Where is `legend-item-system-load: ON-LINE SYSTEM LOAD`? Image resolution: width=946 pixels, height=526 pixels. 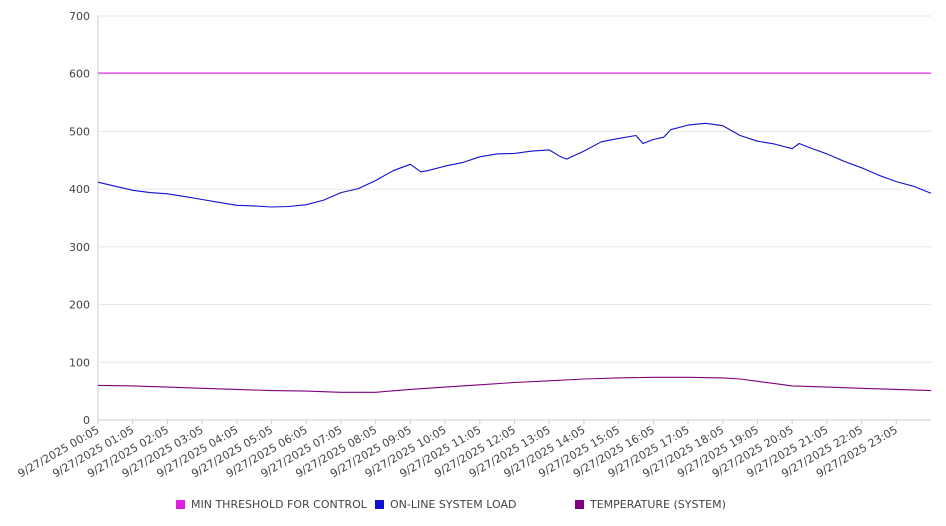 legend-item-system-load: ON-LINE SYSTEM LOAD is located at coordinates (445, 504).